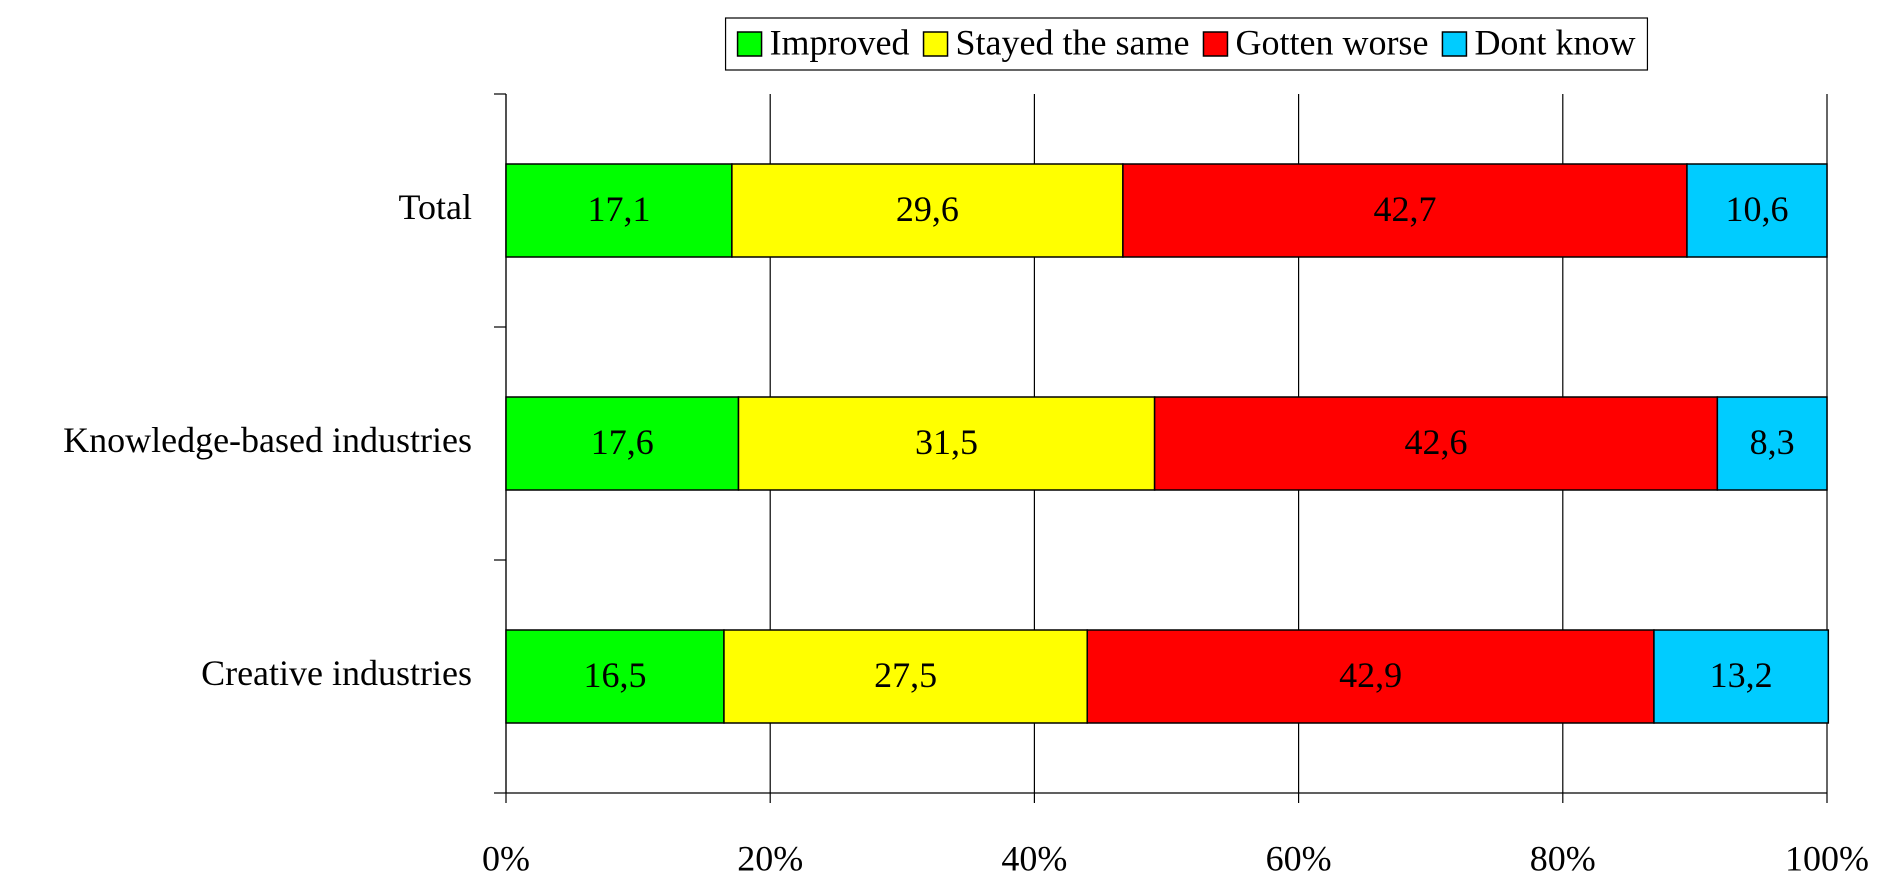 The width and height of the screenshot is (1890, 873). I want to click on data-label: 42,6, so click(1435, 442).